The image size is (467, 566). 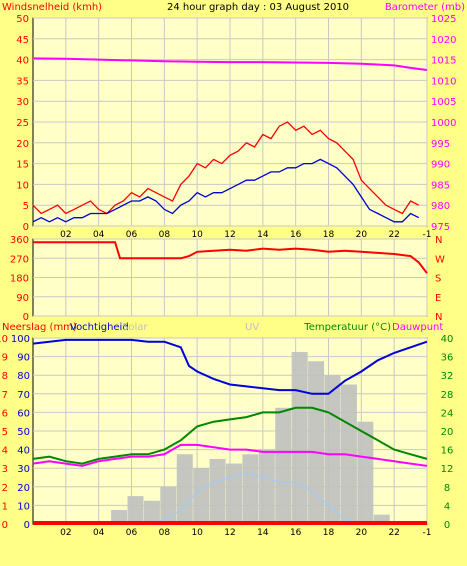 What do you see at coordinates (22, 123) in the screenshot?
I see `y-tick-label: 25` at bounding box center [22, 123].